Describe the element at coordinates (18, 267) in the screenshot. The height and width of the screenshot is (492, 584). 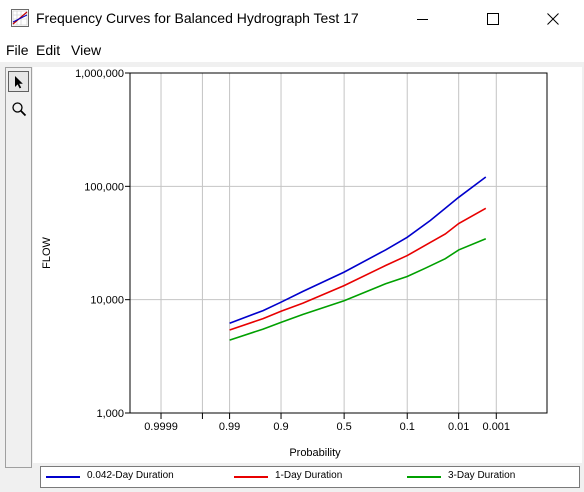
I see `plot-toolbar` at that location.